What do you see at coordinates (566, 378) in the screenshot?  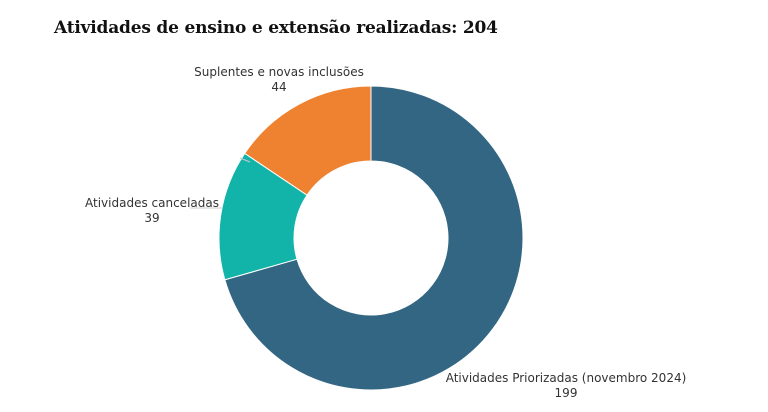 I see `slice-label: Atividades Priorizadas (novembro 2024)` at bounding box center [566, 378].